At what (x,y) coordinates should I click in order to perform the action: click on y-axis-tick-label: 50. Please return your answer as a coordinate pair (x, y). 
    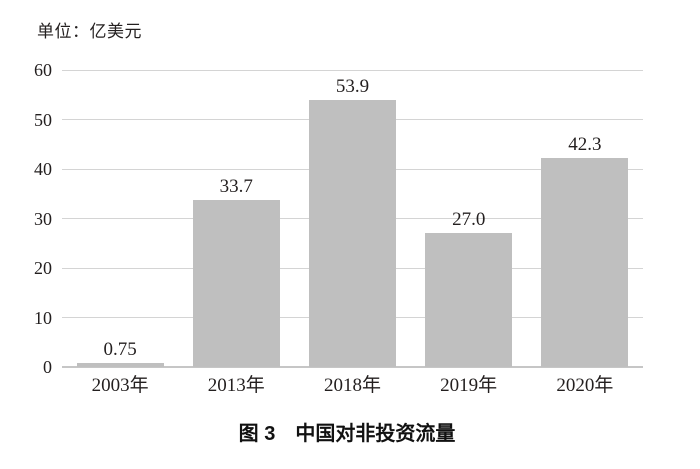
    Looking at the image, I should click on (43, 119).